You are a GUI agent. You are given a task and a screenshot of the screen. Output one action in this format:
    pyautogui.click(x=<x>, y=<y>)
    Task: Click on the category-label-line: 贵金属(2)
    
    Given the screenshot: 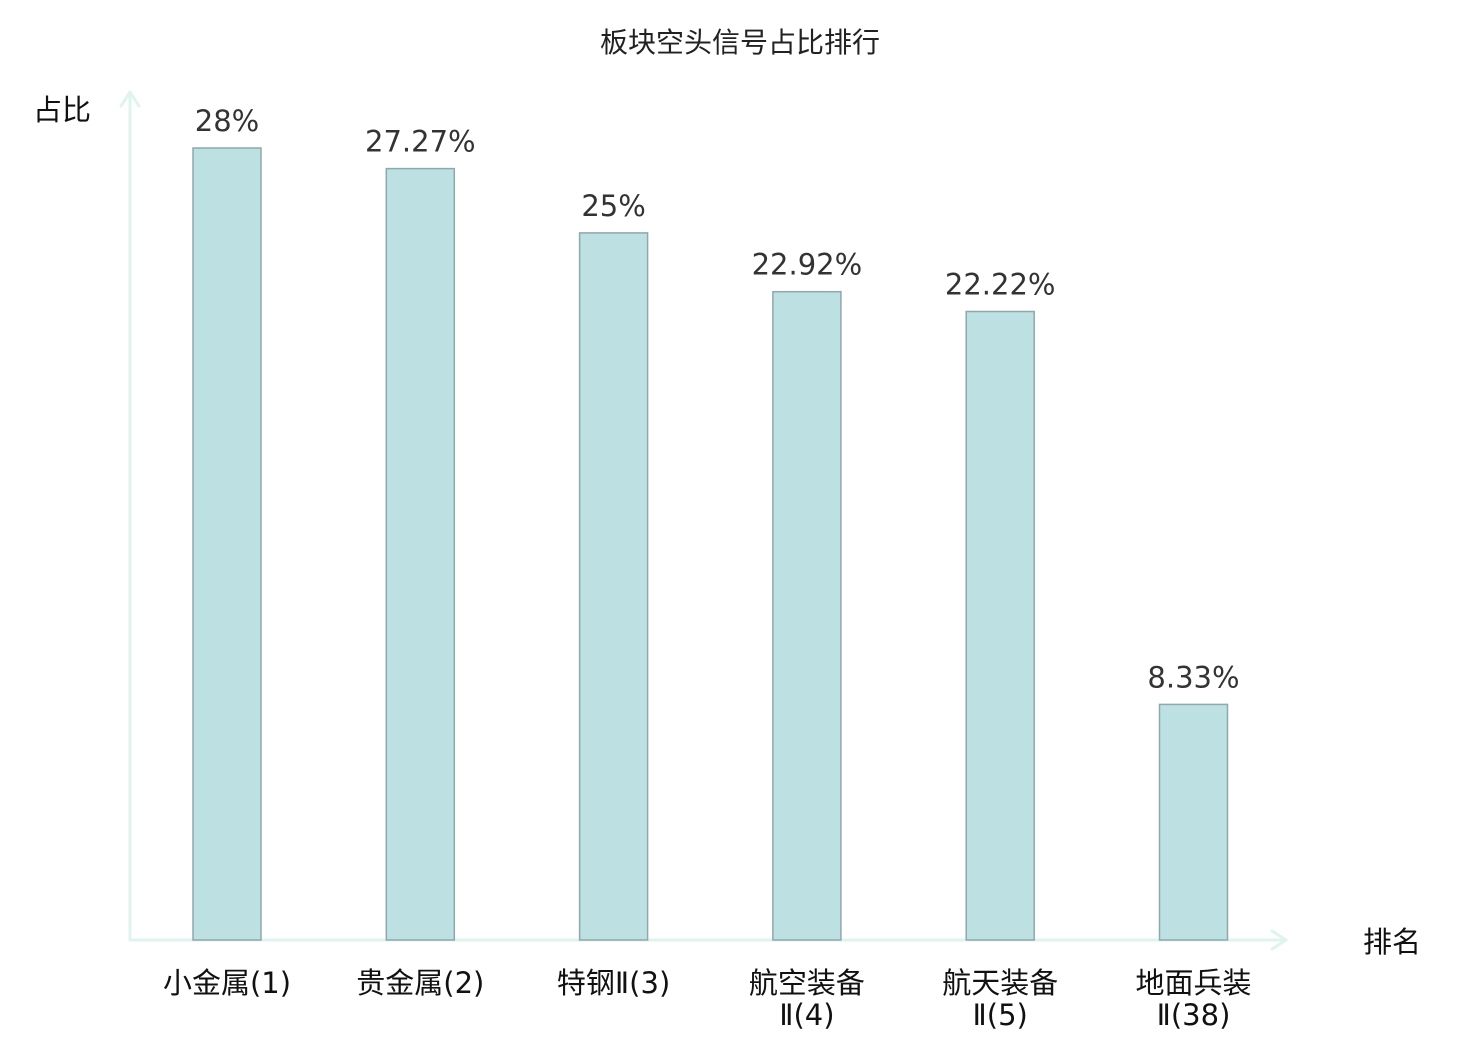 What is the action you would take?
    pyautogui.click(x=420, y=983)
    